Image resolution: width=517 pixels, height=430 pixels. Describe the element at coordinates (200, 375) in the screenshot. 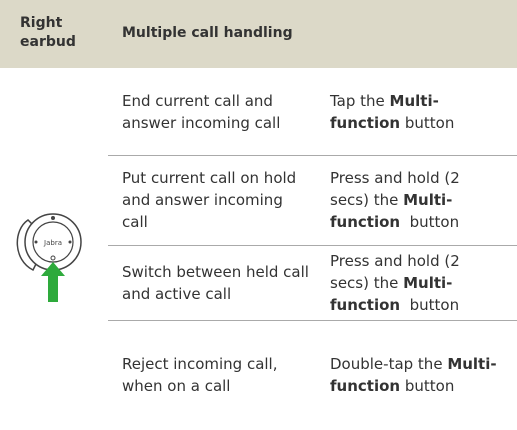

I see `situation: Reject incoming call, when on a call` at that location.